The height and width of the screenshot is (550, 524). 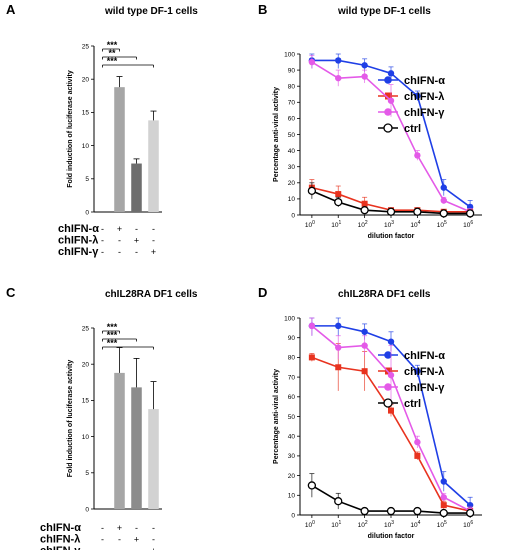 I want to click on y-tick-label: 25, so click(x=86, y=46).